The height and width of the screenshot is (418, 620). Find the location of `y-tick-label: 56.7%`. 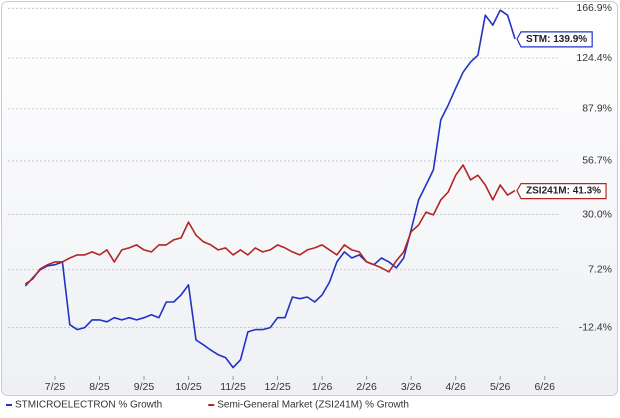

y-tick-label: 56.7% is located at coordinates (597, 161).